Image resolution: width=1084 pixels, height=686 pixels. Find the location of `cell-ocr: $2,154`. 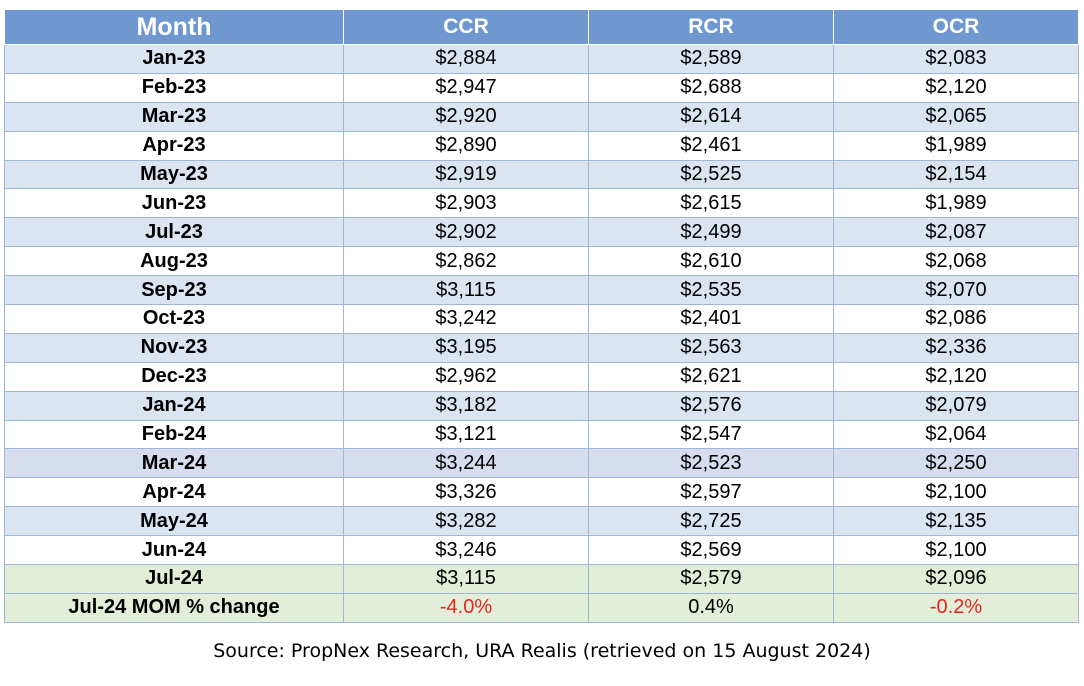

cell-ocr: $2,154 is located at coordinates (956, 174).